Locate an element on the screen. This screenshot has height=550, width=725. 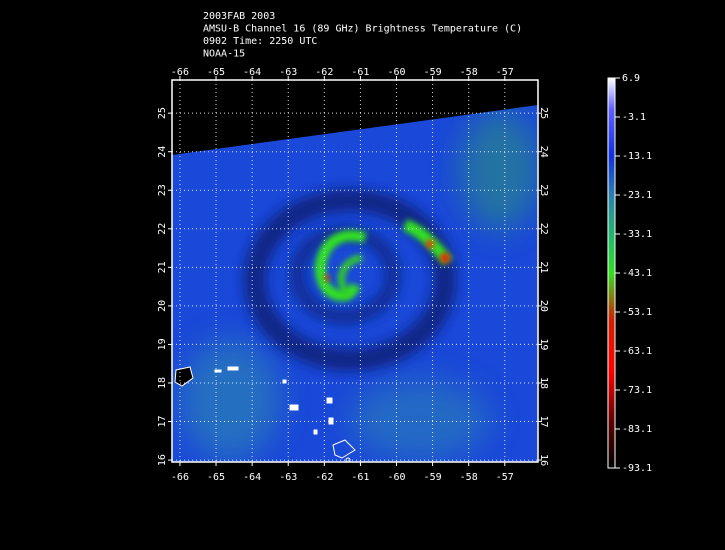
colorbar-label: -33.1 is located at coordinates (637, 234).